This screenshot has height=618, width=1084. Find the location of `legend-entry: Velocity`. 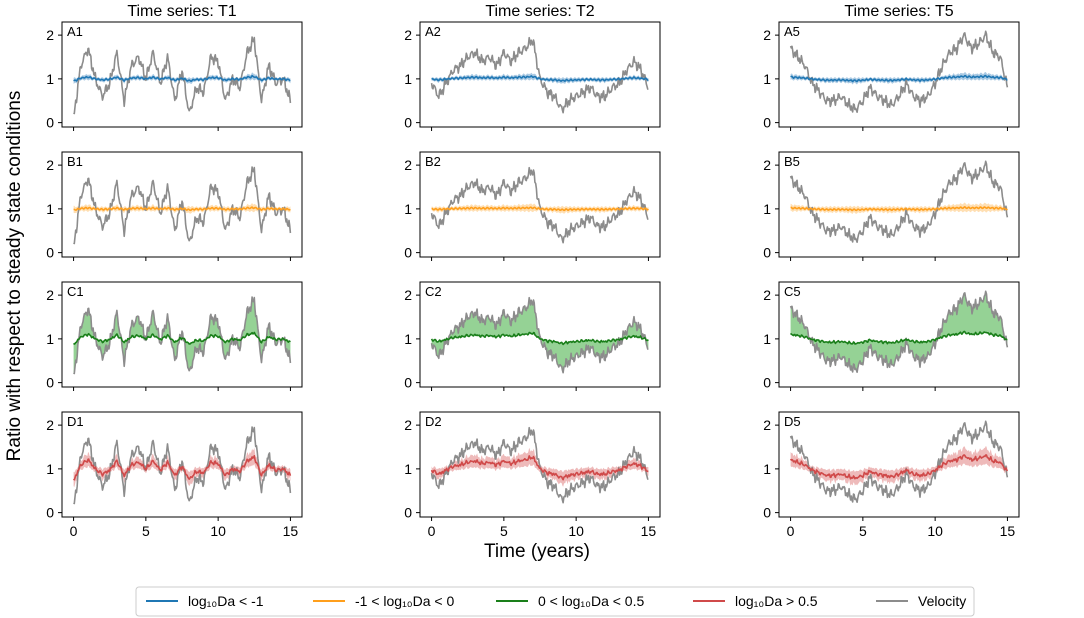

legend-entry: Velocity is located at coordinates (921, 601).